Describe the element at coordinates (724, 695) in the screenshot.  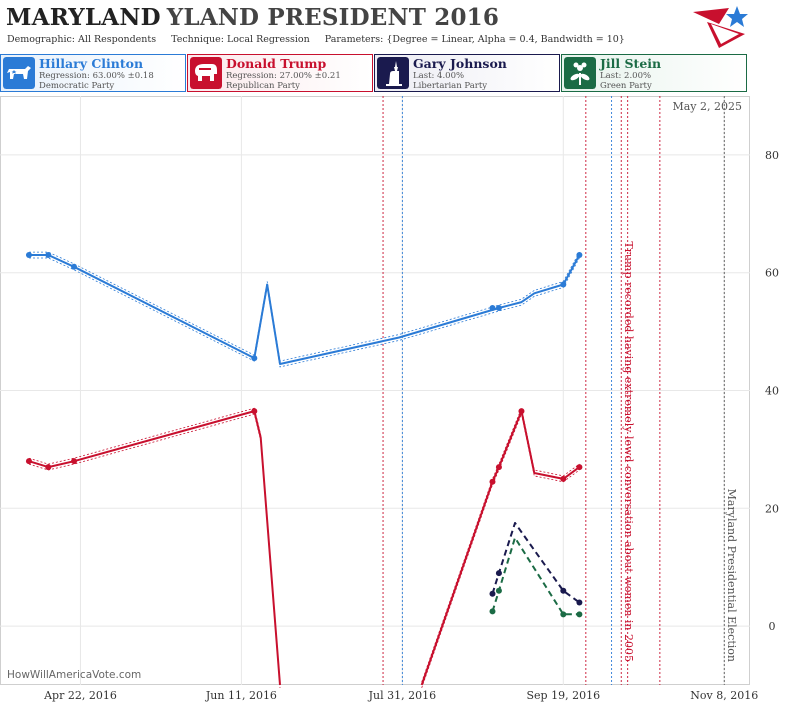
I see `x-tick-label: Nov 8, 2016` at that location.